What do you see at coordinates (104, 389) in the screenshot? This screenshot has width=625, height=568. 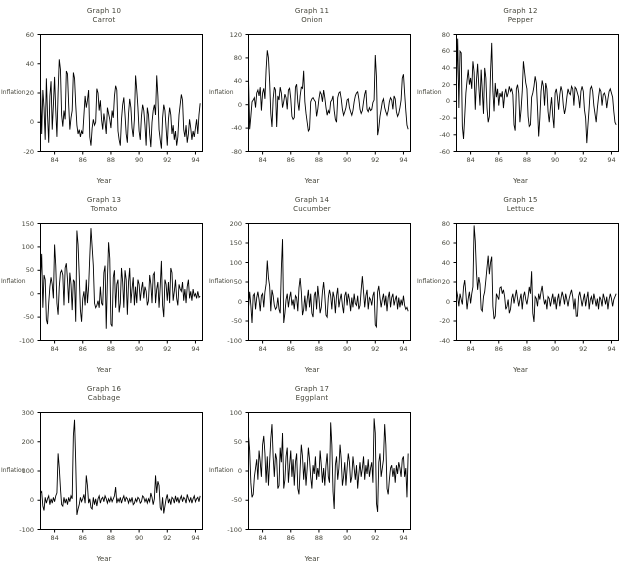 I see `chart-title: Graph 16` at bounding box center [104, 389].